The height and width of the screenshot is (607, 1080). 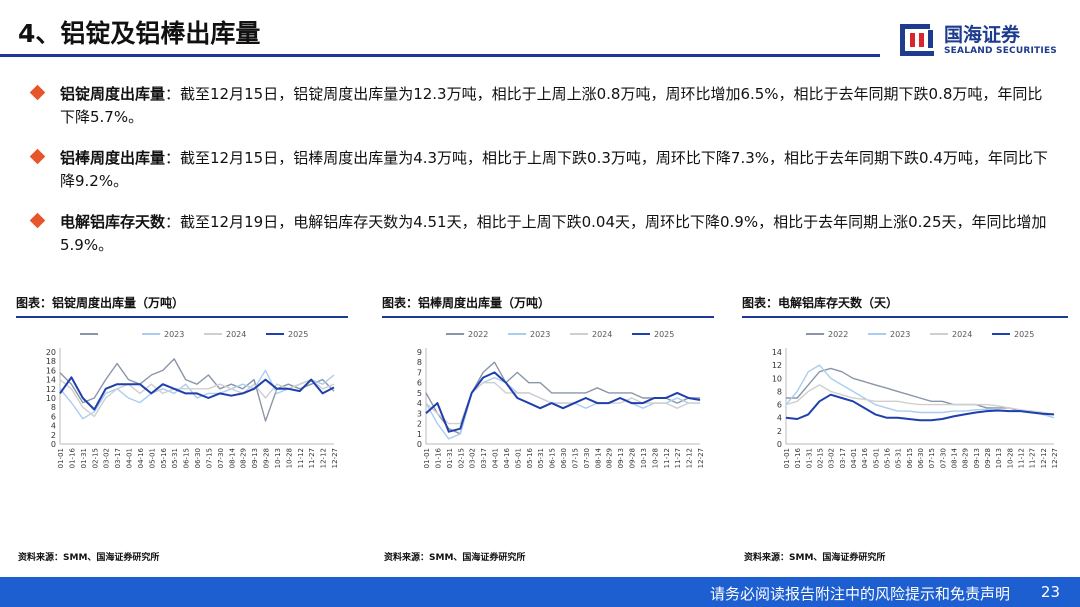 What do you see at coordinates (113, 94) in the screenshot?
I see `bullet-label: 铝锭周度出库量` at bounding box center [113, 94].